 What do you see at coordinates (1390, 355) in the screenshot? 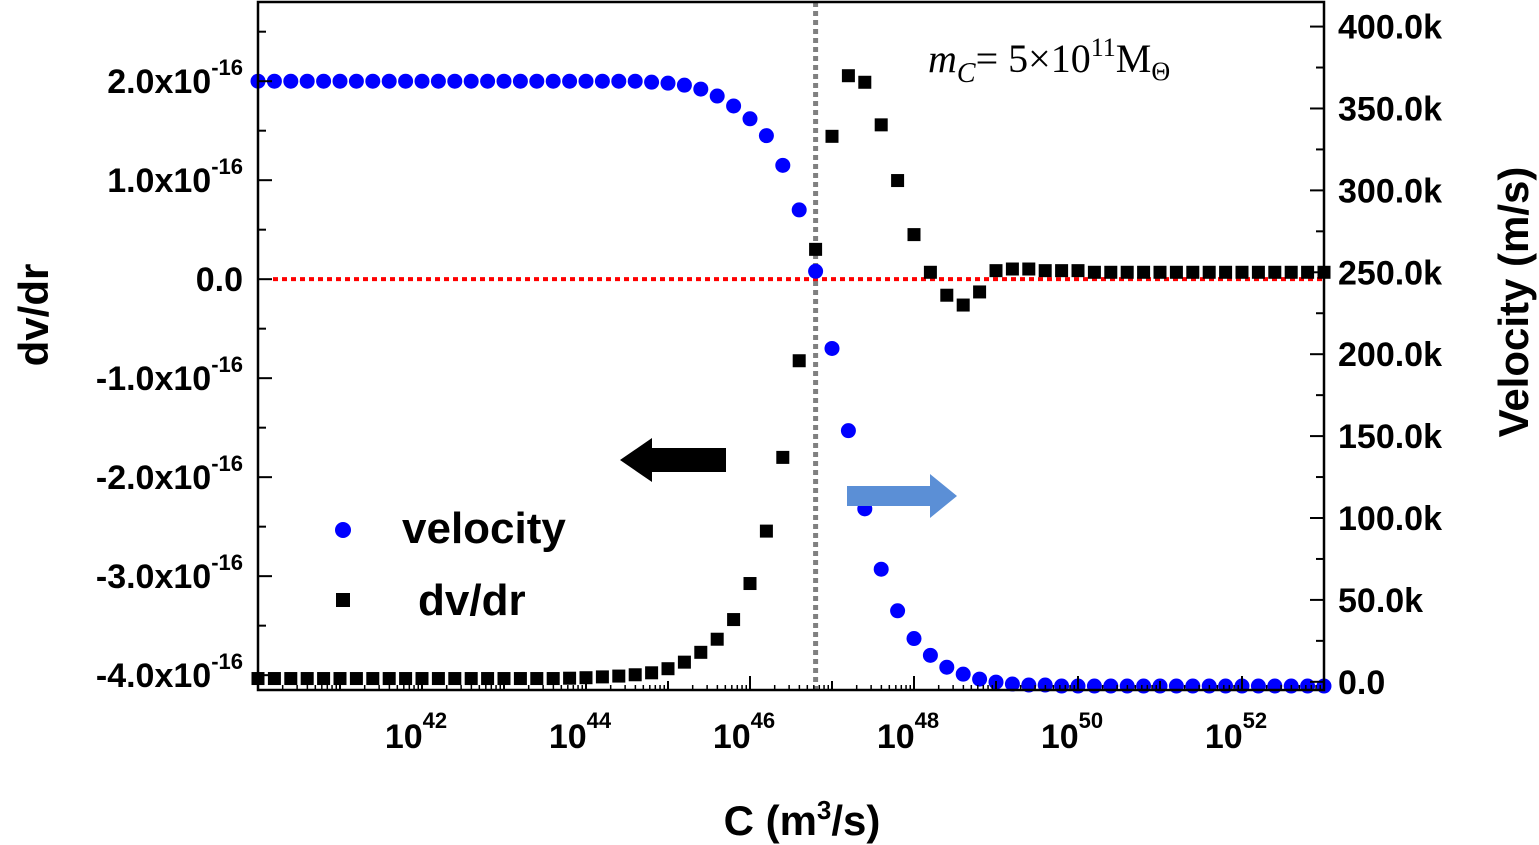
I see `y-right-tick-label: 200.0k` at bounding box center [1390, 355].